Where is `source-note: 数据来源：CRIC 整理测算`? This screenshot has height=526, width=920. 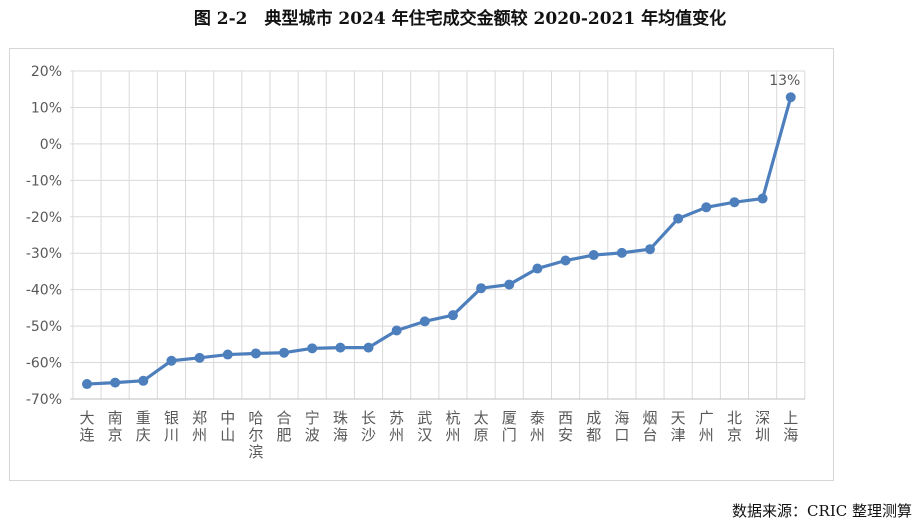
source-note: 数据来源：CRIC 整理测算 is located at coordinates (822, 511).